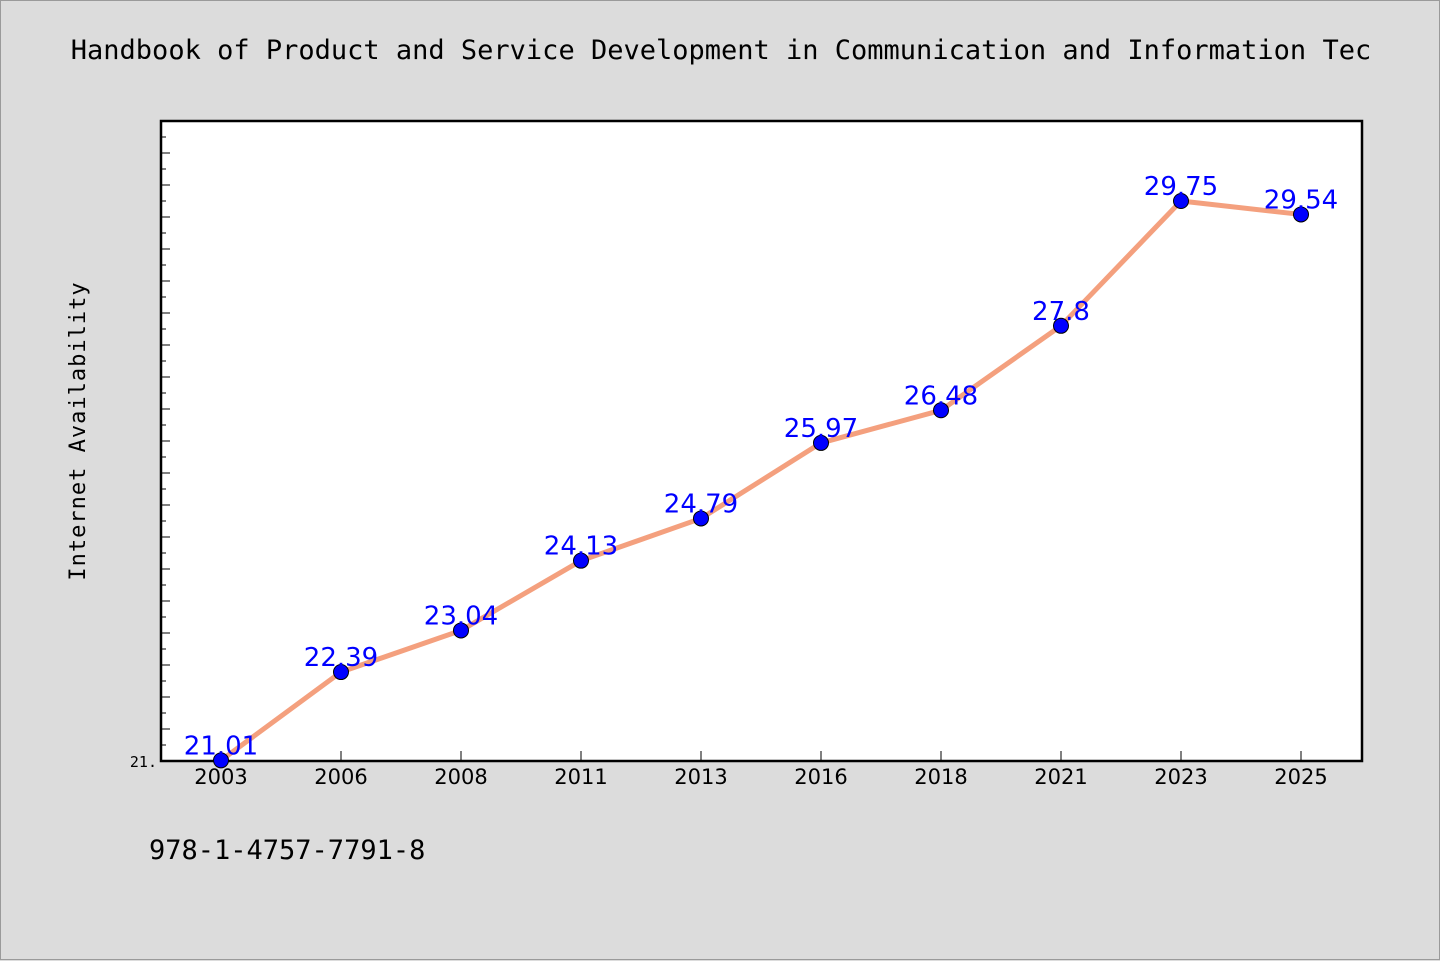 The height and width of the screenshot is (961, 1440). I want to click on x-tick-label: 2025, so click(1300, 777).